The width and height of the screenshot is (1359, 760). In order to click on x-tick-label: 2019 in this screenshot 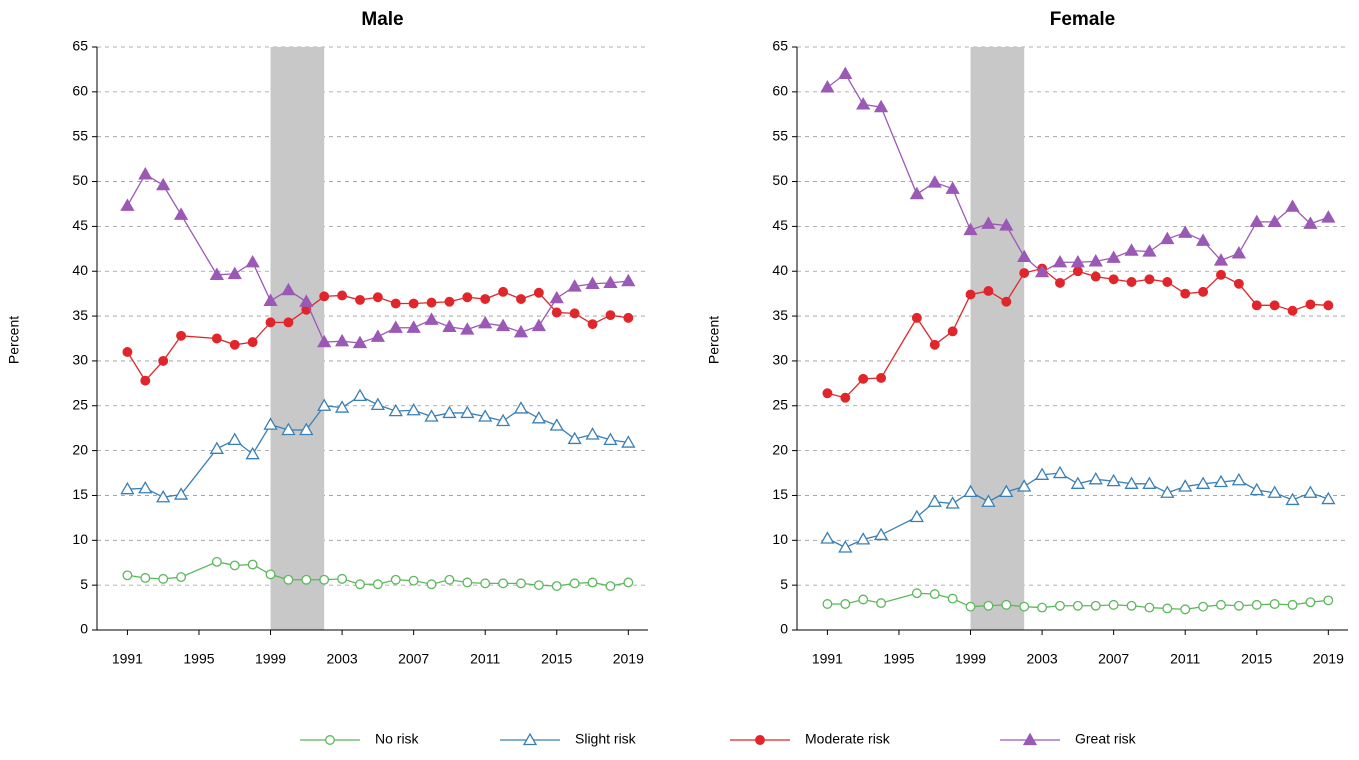, I will do `click(628, 659)`.